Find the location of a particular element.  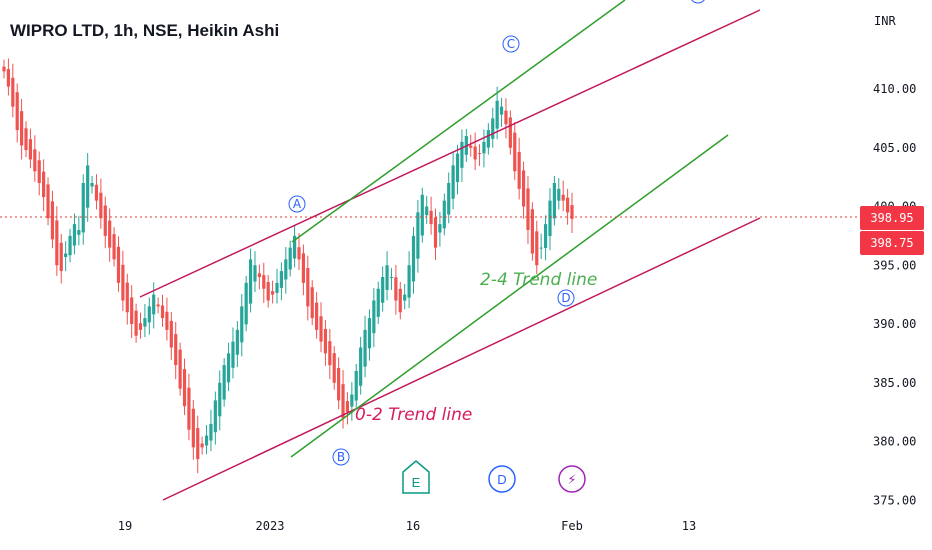

y-tick-label: 405.00 is located at coordinates (894, 148).